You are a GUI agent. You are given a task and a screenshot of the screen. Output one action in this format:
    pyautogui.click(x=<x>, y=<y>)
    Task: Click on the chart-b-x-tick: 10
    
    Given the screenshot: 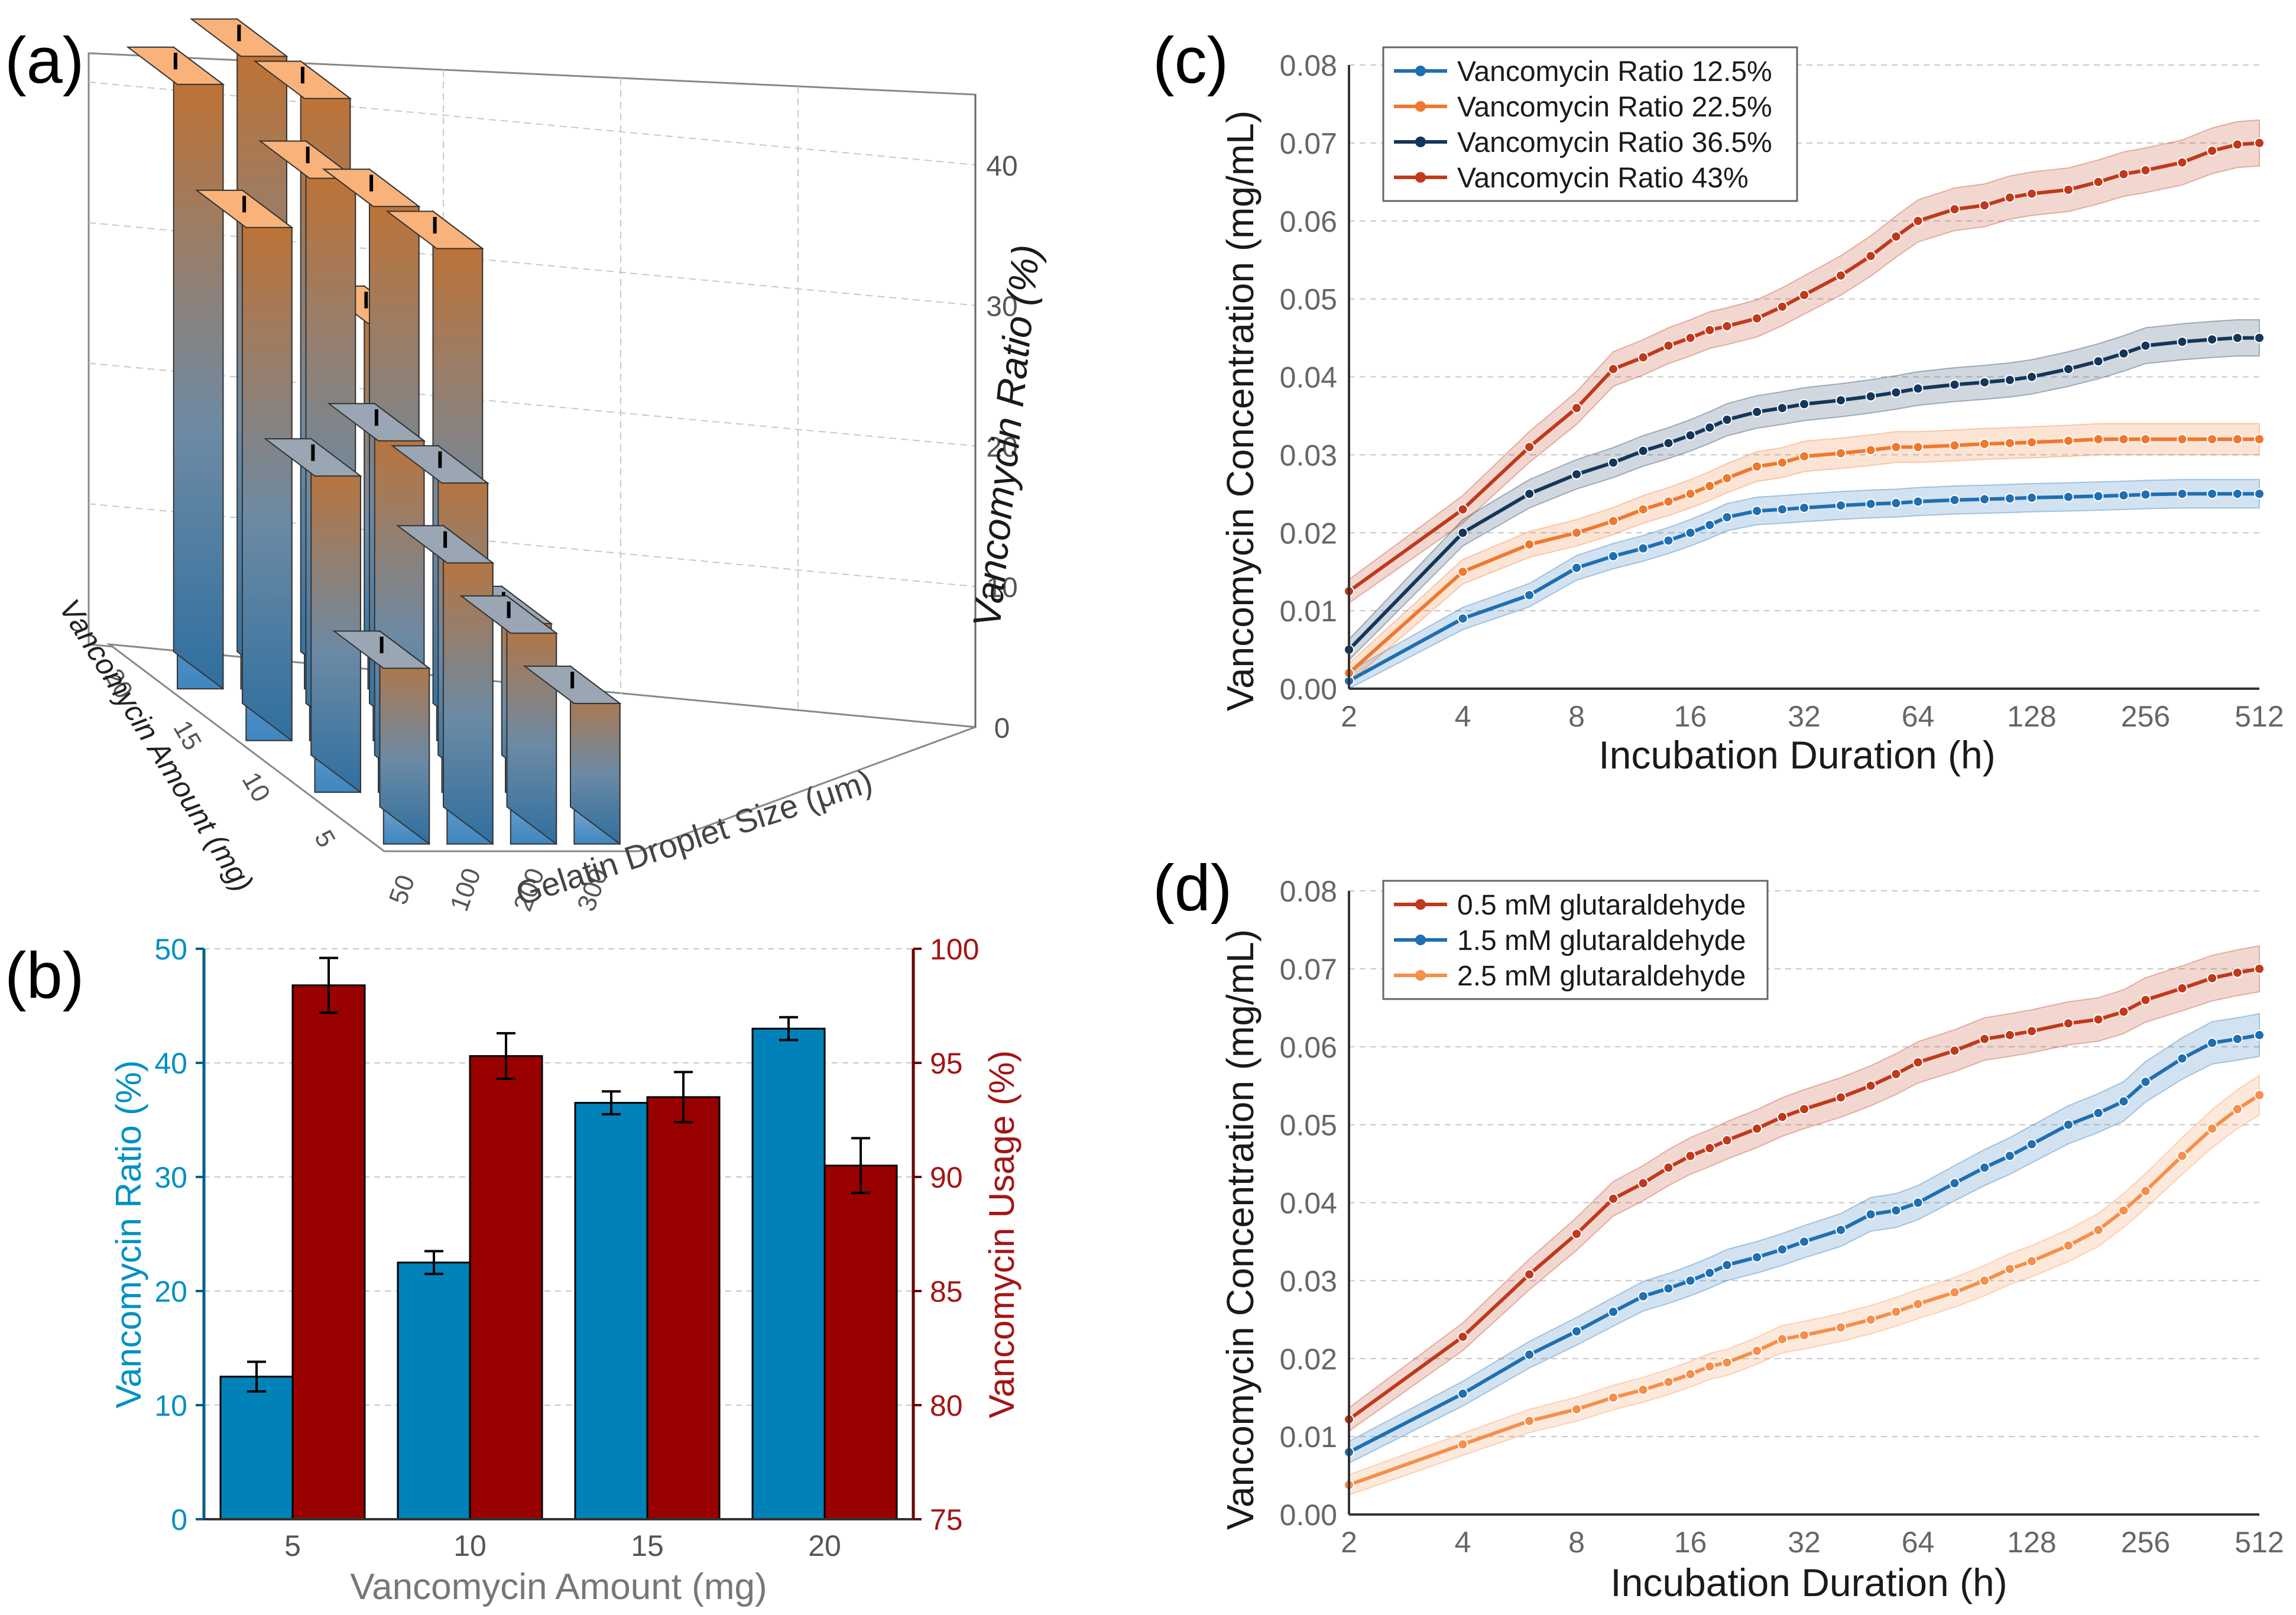 What is the action you would take?
    pyautogui.click(x=470, y=1545)
    